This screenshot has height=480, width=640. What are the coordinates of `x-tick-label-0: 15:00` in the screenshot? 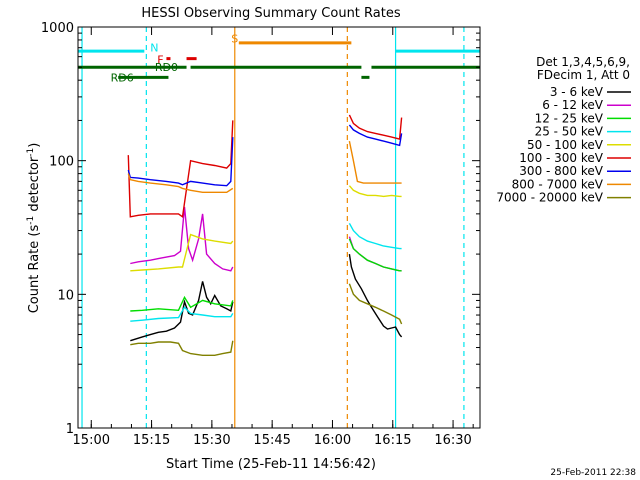 It's located at (91, 440).